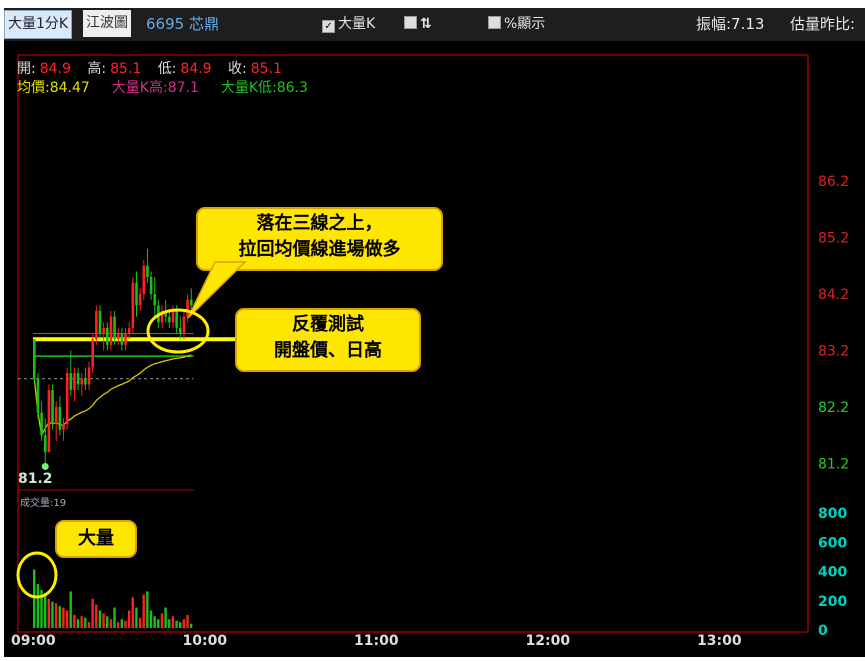 The image size is (865, 661). What do you see at coordinates (525, 24) in the screenshot?
I see `percent-label: %顯示` at bounding box center [525, 24].